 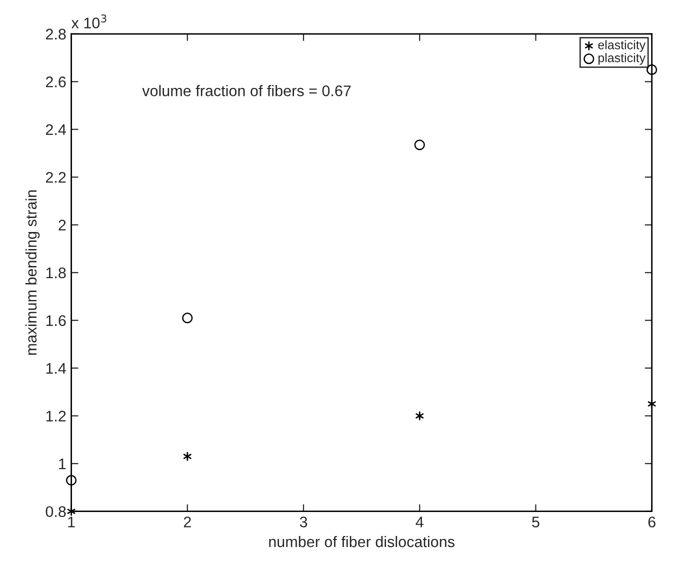 What do you see at coordinates (32, 272) in the screenshot?
I see `y-axis-title: maximum bending strain` at bounding box center [32, 272].